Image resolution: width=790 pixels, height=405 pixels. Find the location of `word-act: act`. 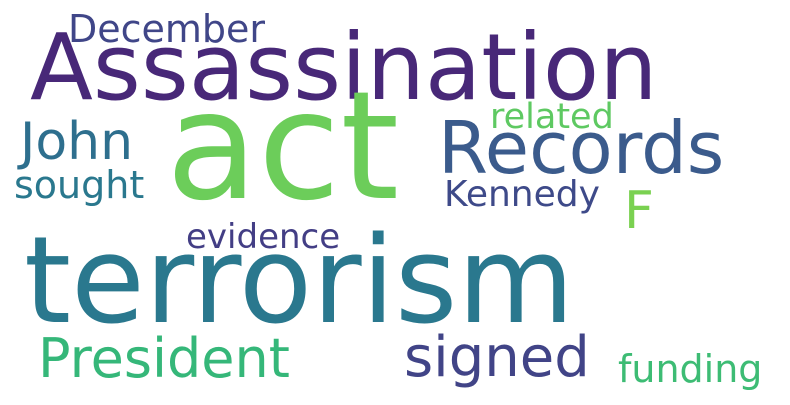

word-act: act is located at coordinates (283, 147).